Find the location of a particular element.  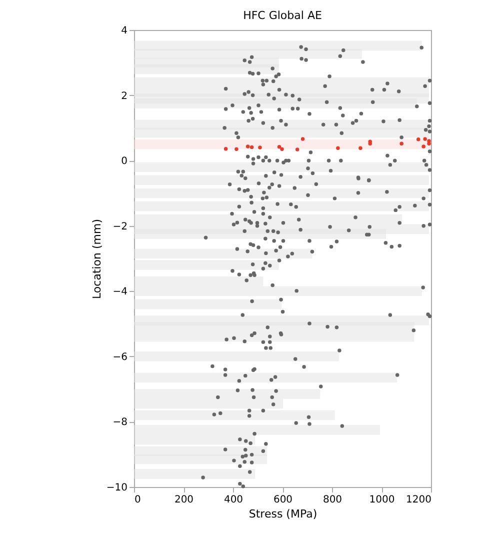

x-tick-label: 0 is located at coordinates (137, 500).